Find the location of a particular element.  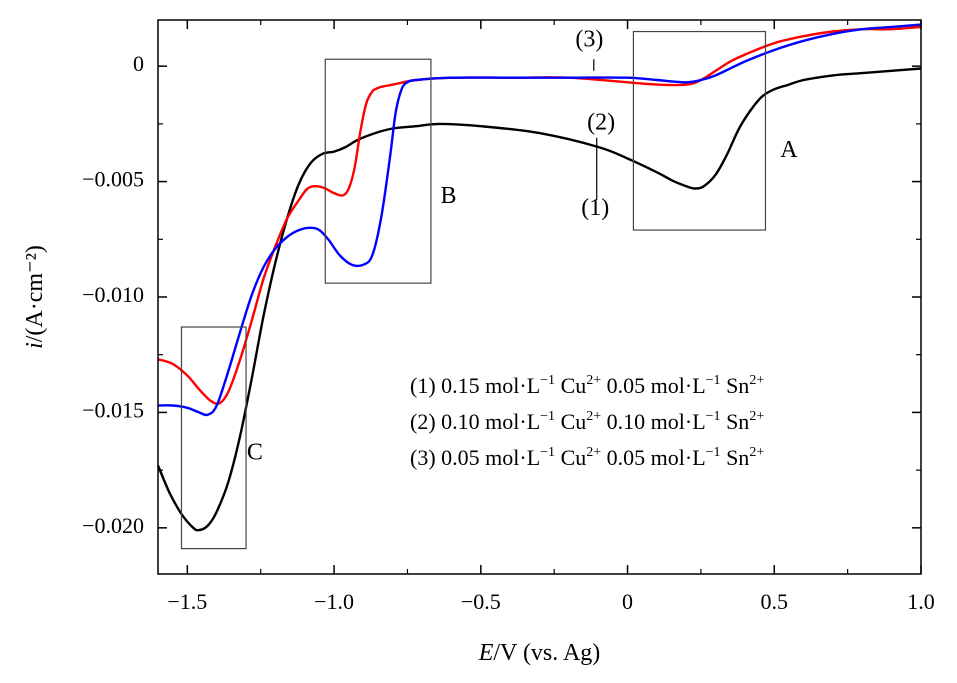

x-tick-label: −1.0 is located at coordinates (334, 601).